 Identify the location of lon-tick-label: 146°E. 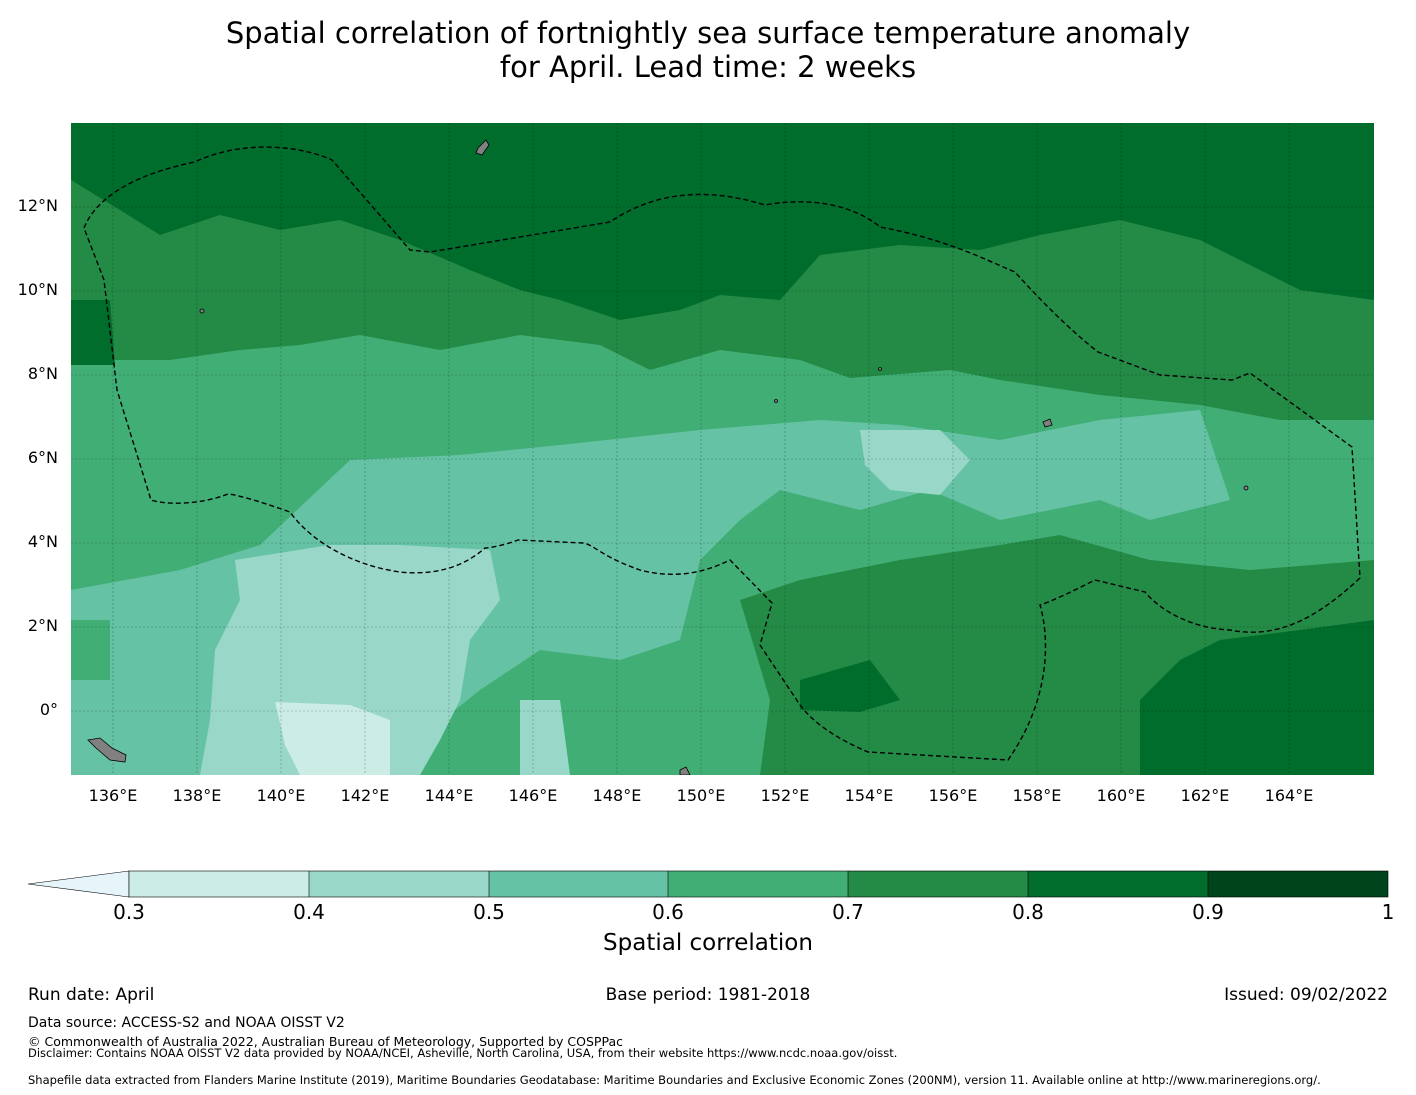
(533, 795).